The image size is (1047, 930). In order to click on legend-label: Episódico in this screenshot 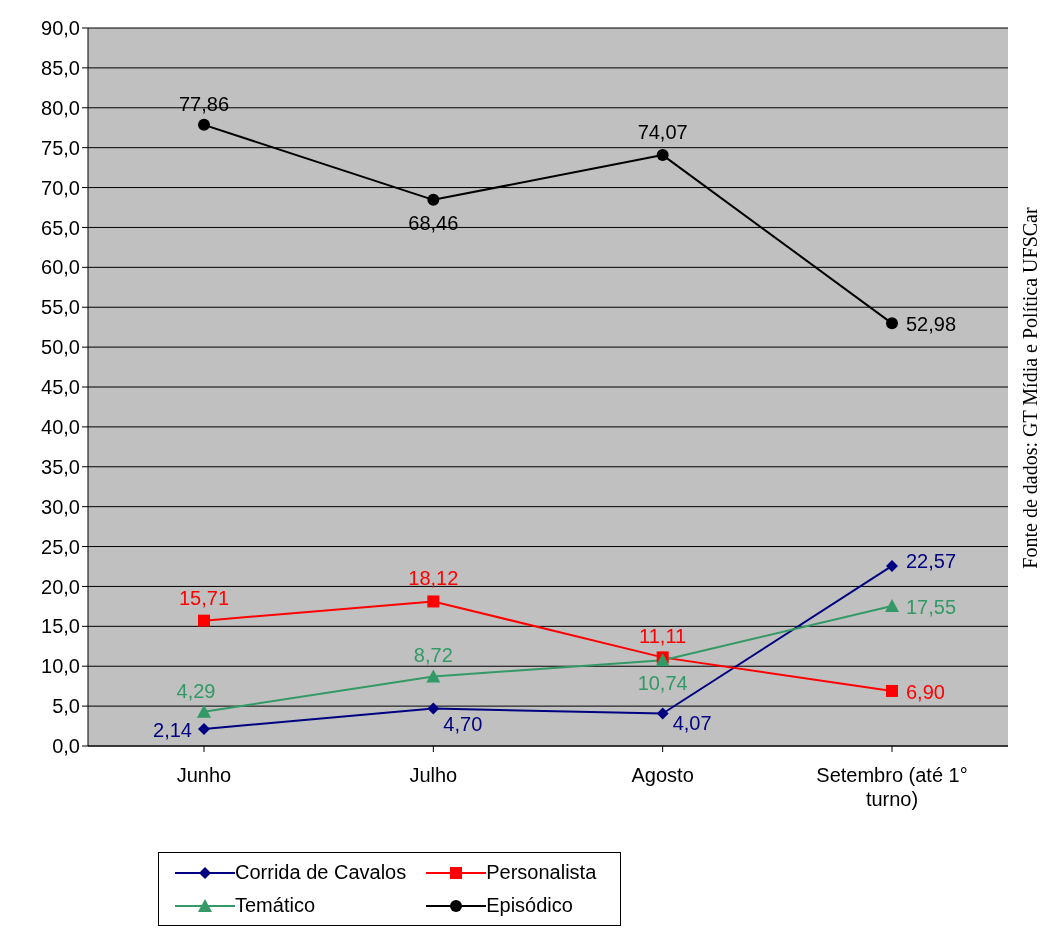, I will do `click(529, 905)`.